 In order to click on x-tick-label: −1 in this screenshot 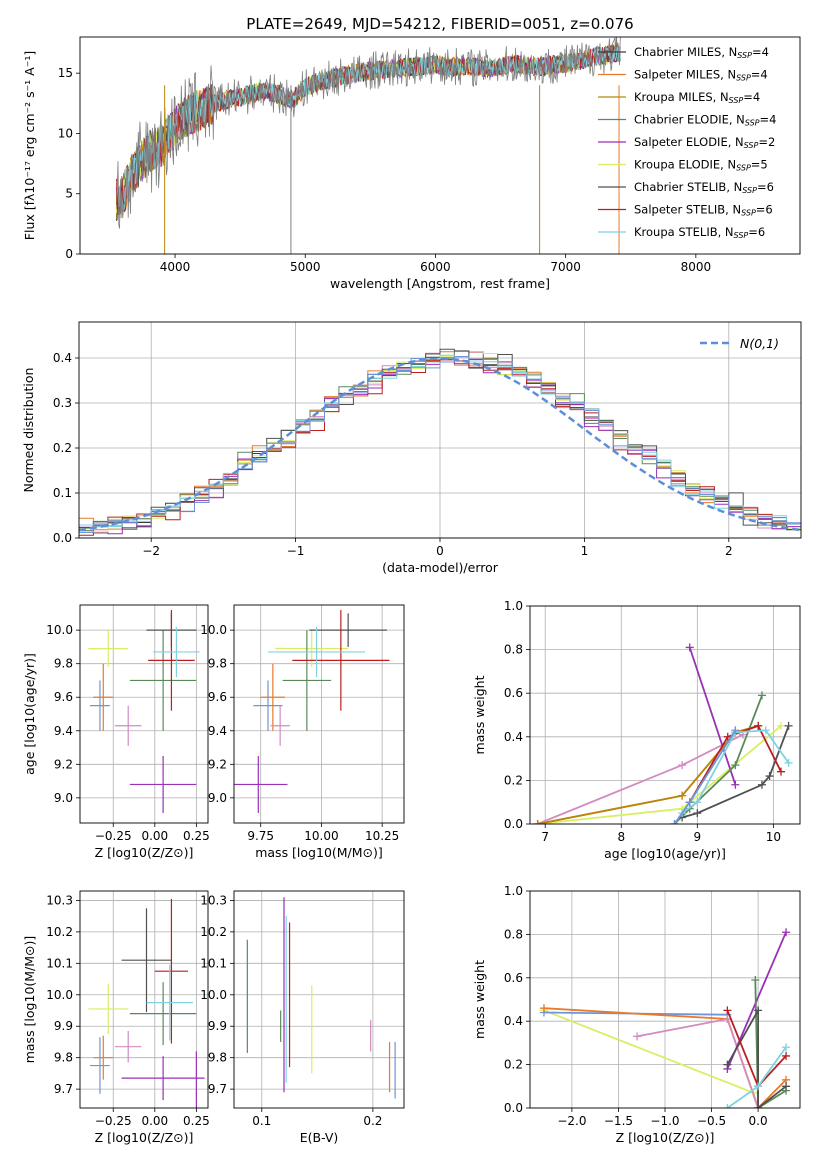, I will do `click(296, 551)`.